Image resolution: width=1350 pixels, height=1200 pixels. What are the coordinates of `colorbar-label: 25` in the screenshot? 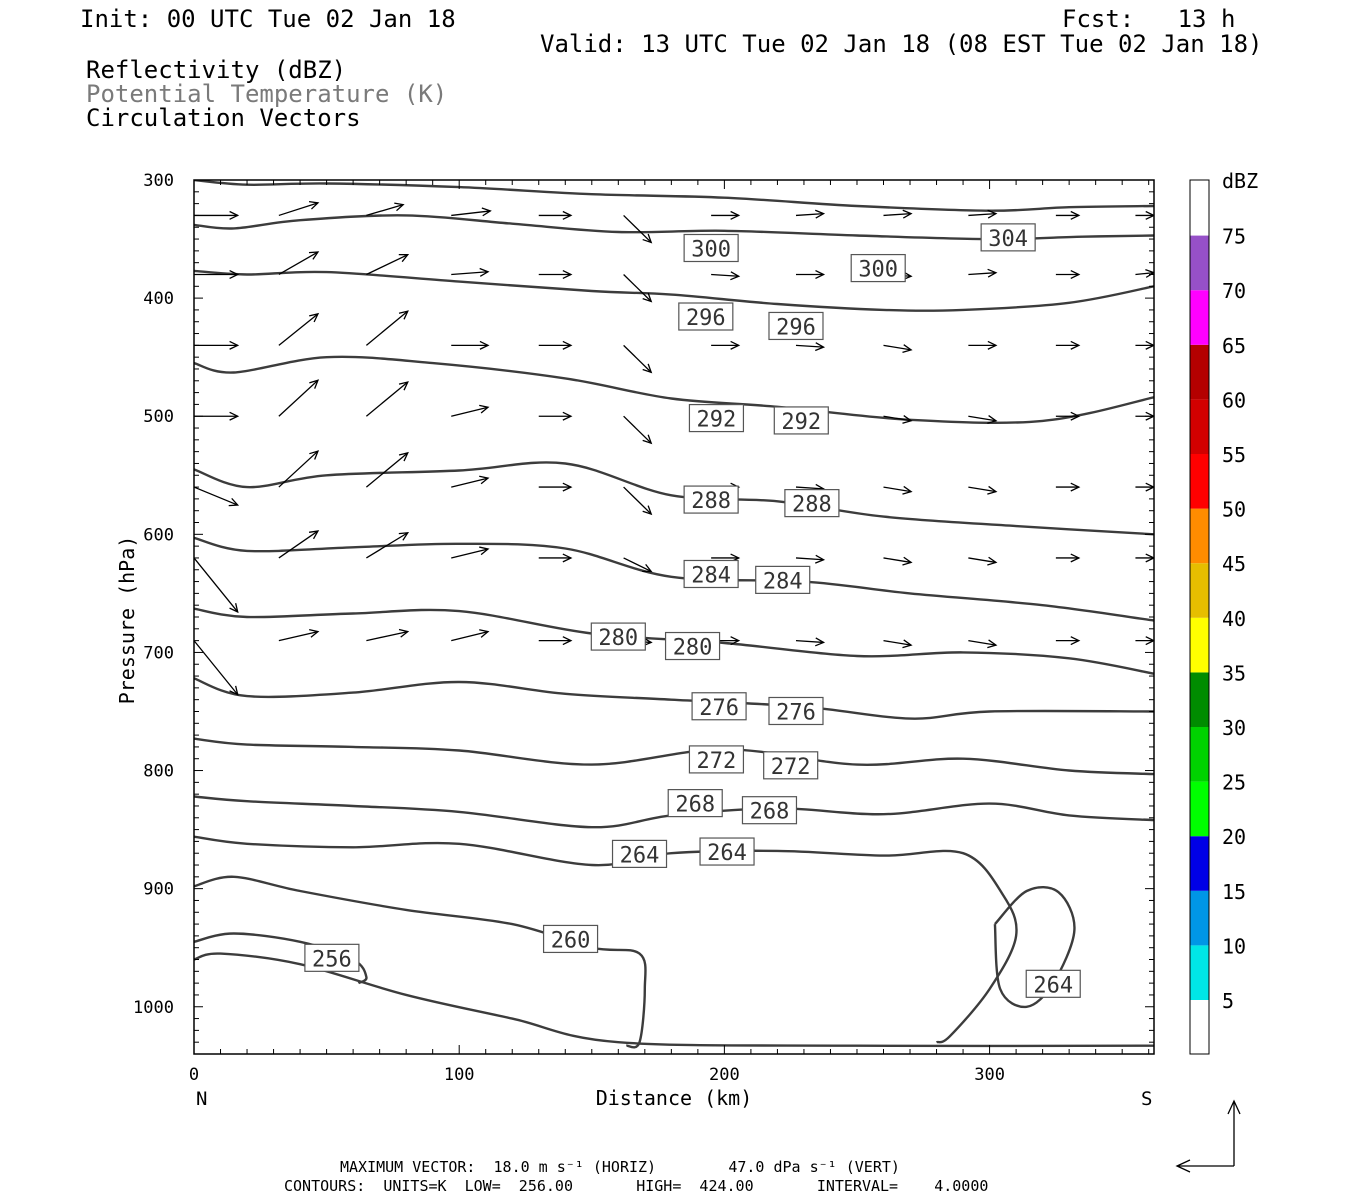 It's located at (1234, 783).